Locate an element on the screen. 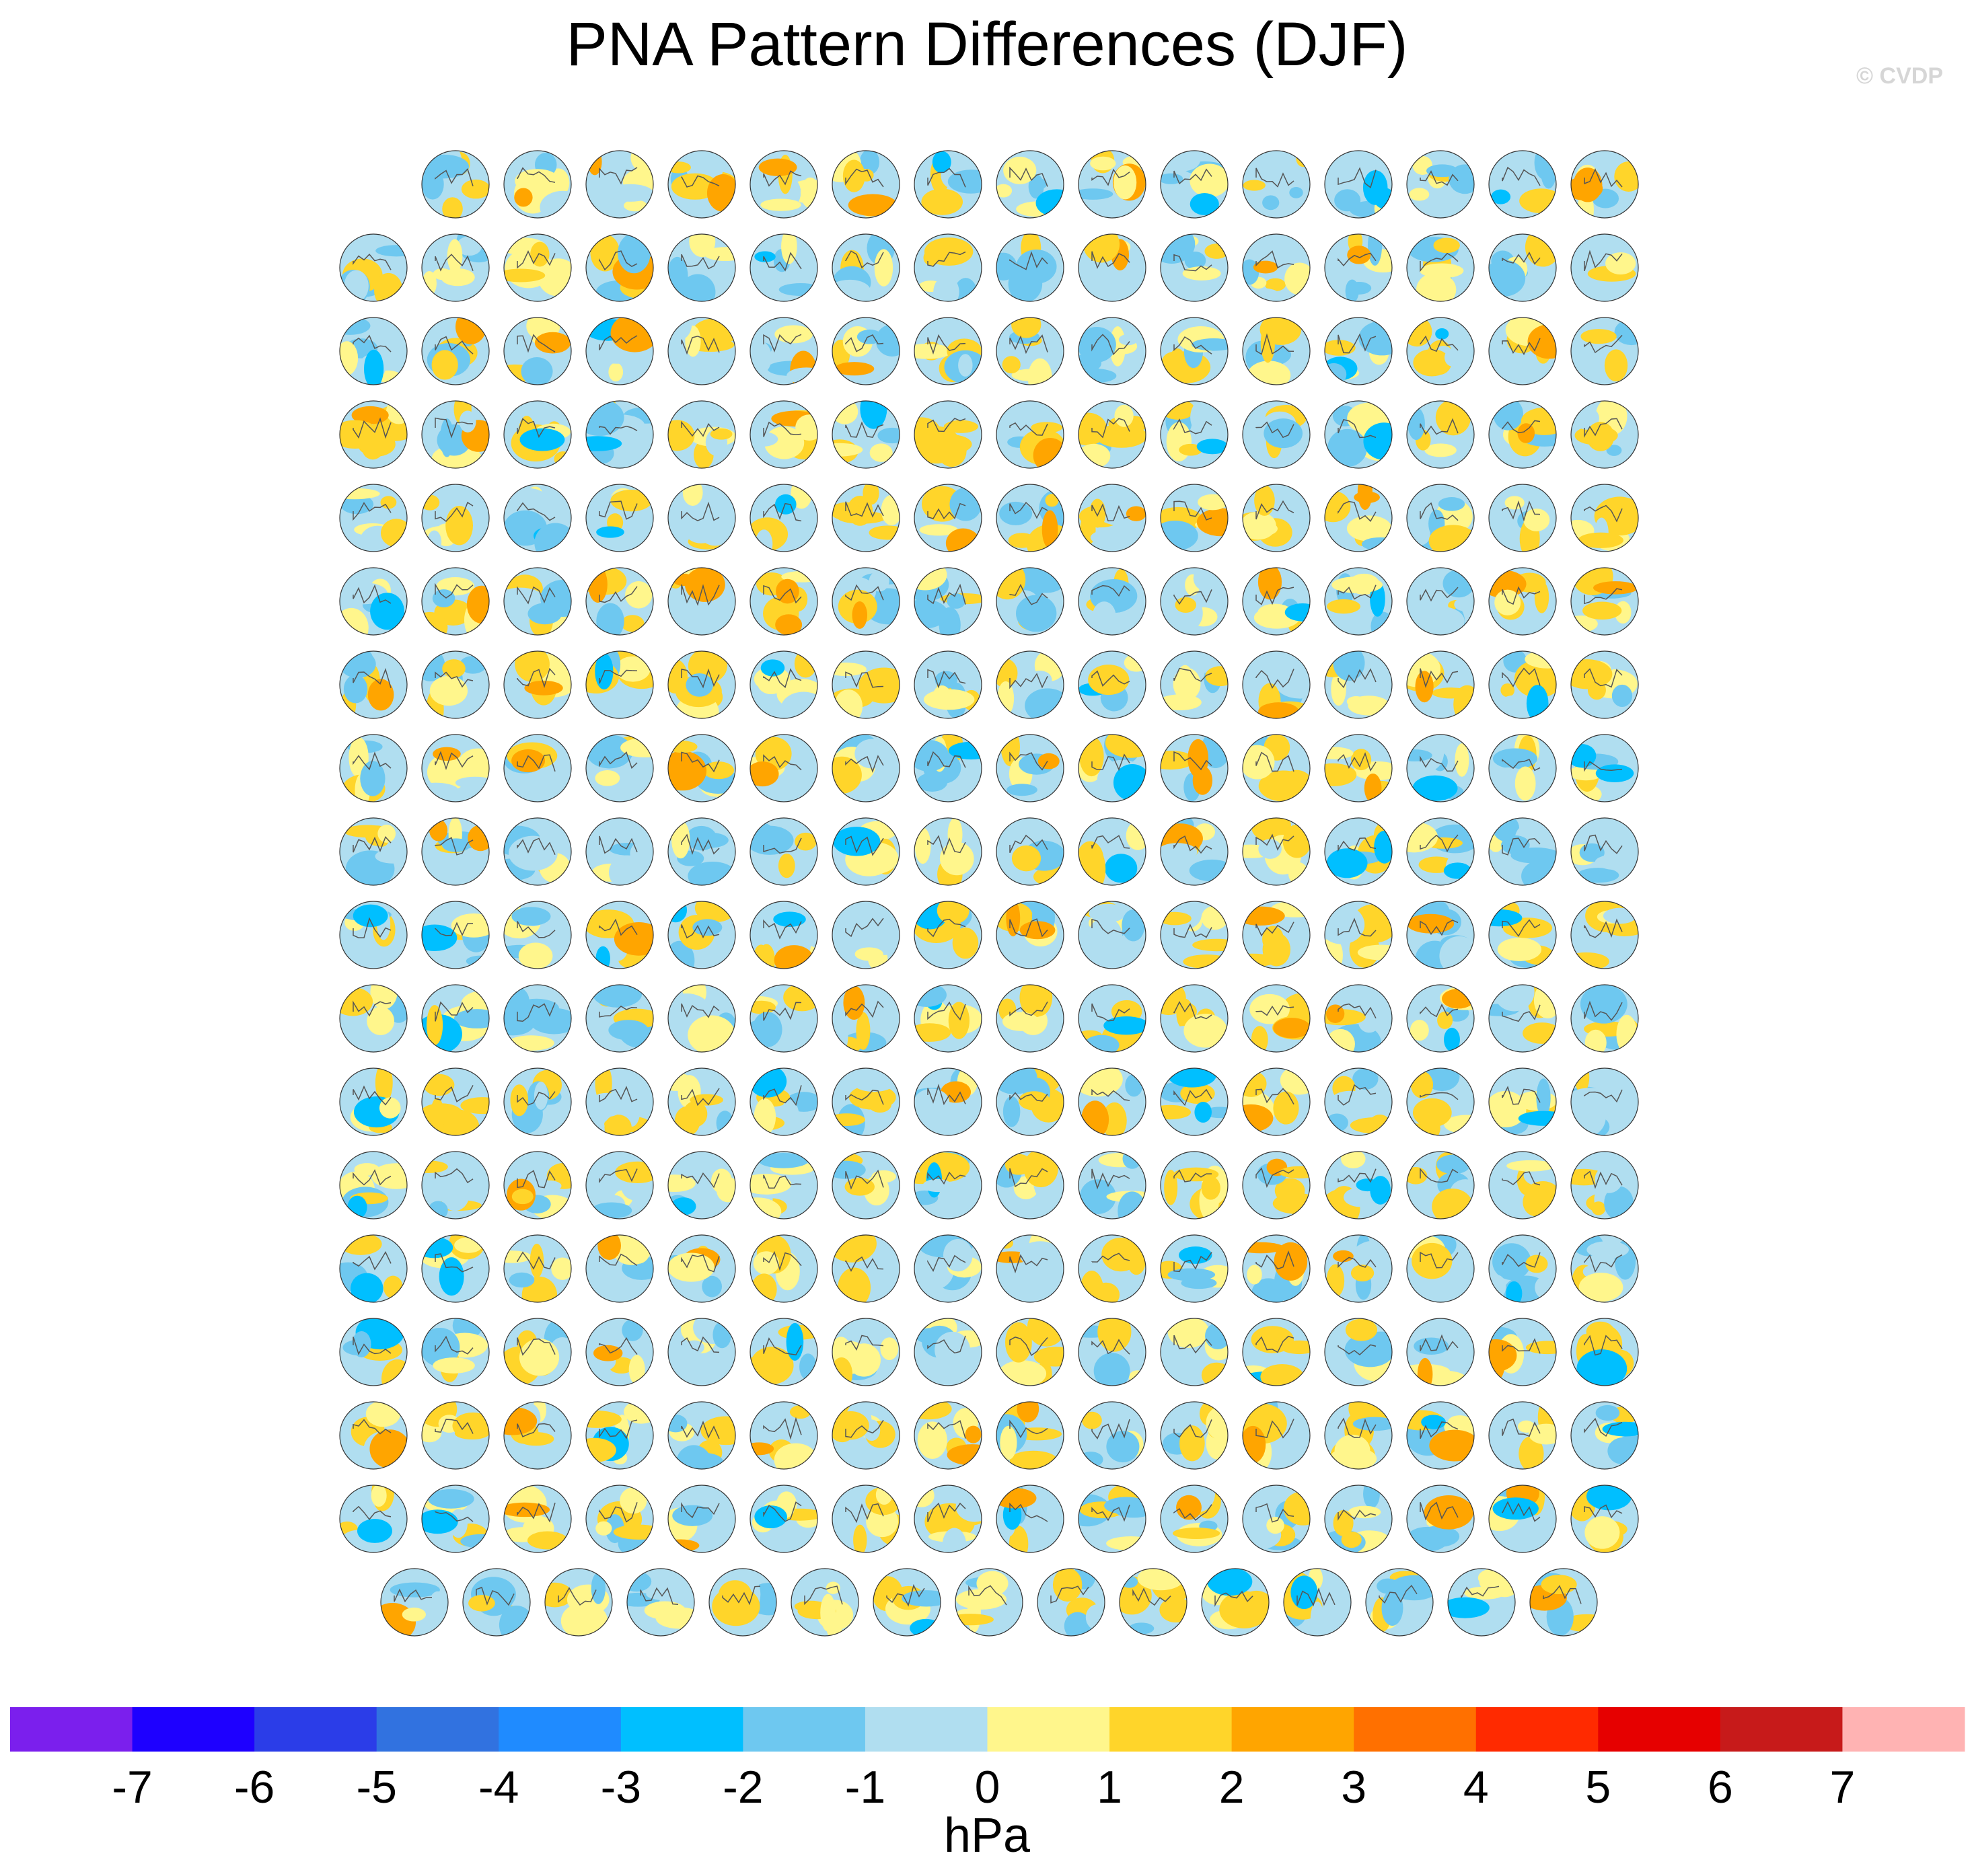  colorbar-tick-label: 0 is located at coordinates (987, 1788).